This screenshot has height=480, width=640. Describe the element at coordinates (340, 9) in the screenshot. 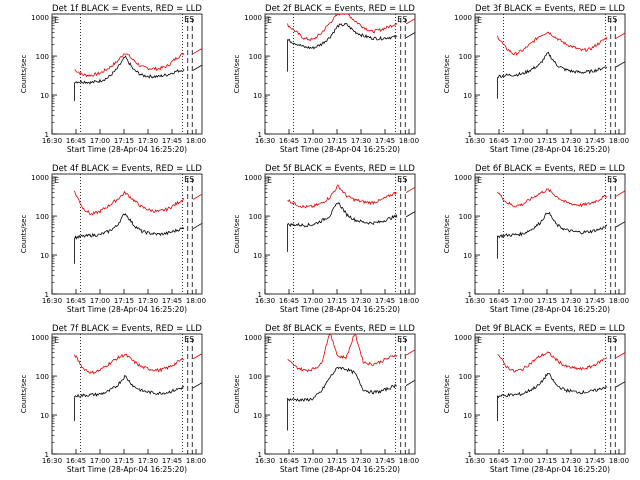

I see `chart-title: Det 2f BLACK = Events, RED = LLD` at that location.